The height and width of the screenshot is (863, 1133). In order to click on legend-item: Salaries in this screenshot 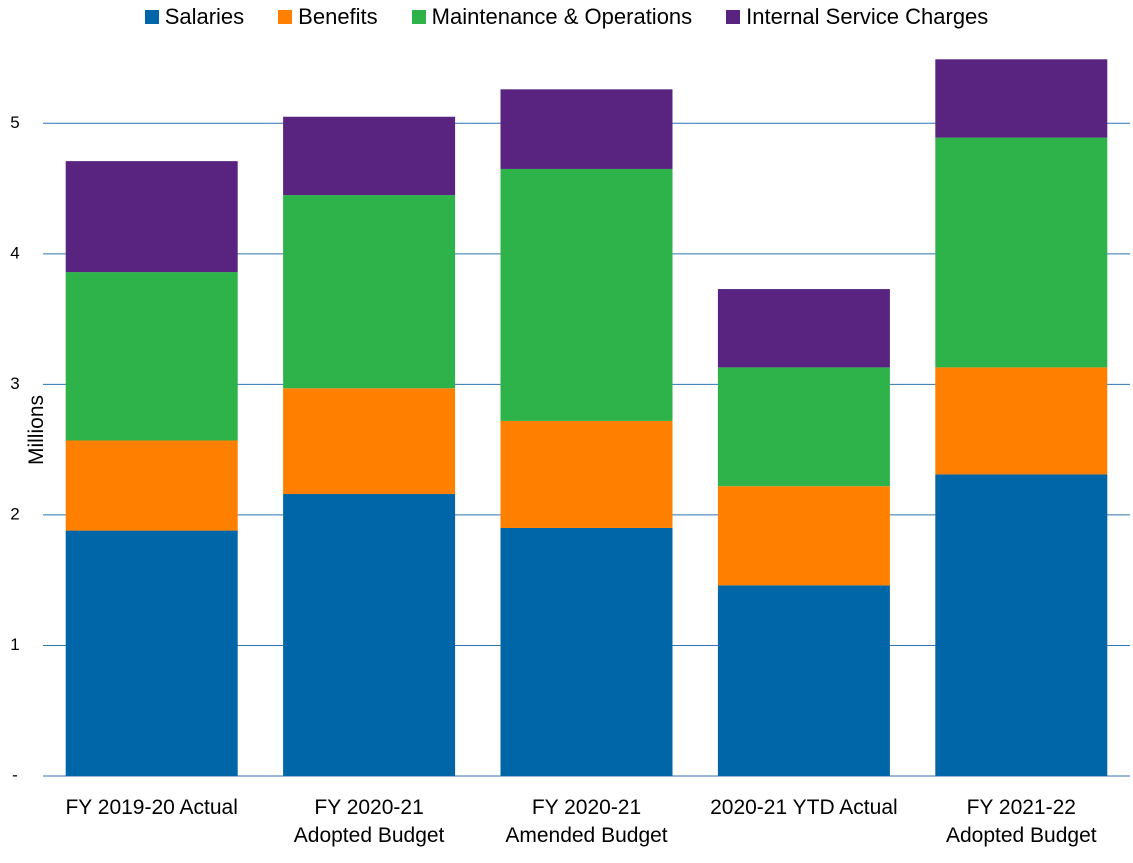, I will do `click(194, 17)`.